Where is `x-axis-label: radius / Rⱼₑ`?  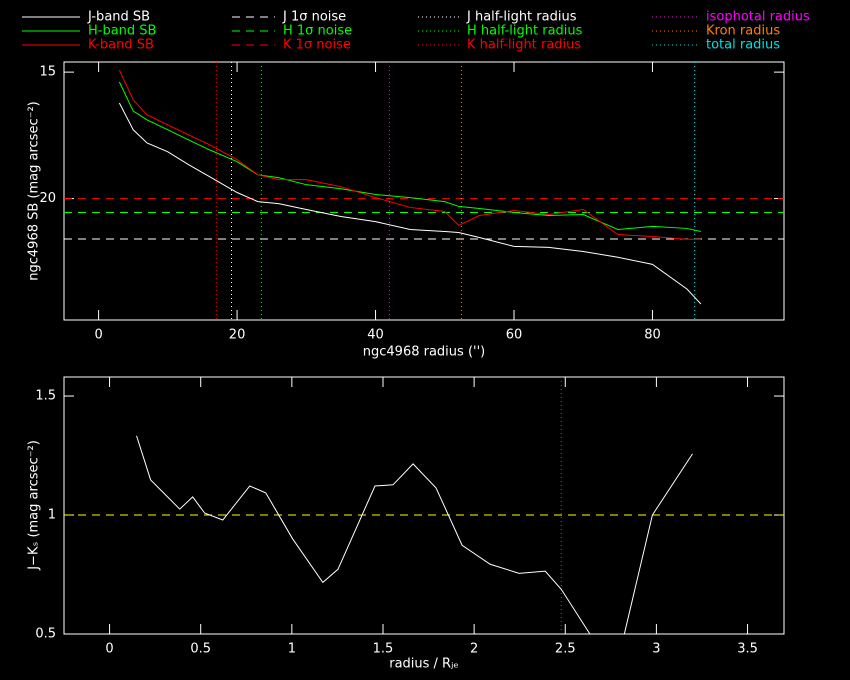
x-axis-label: radius / Rⱼₑ is located at coordinates (424, 664).